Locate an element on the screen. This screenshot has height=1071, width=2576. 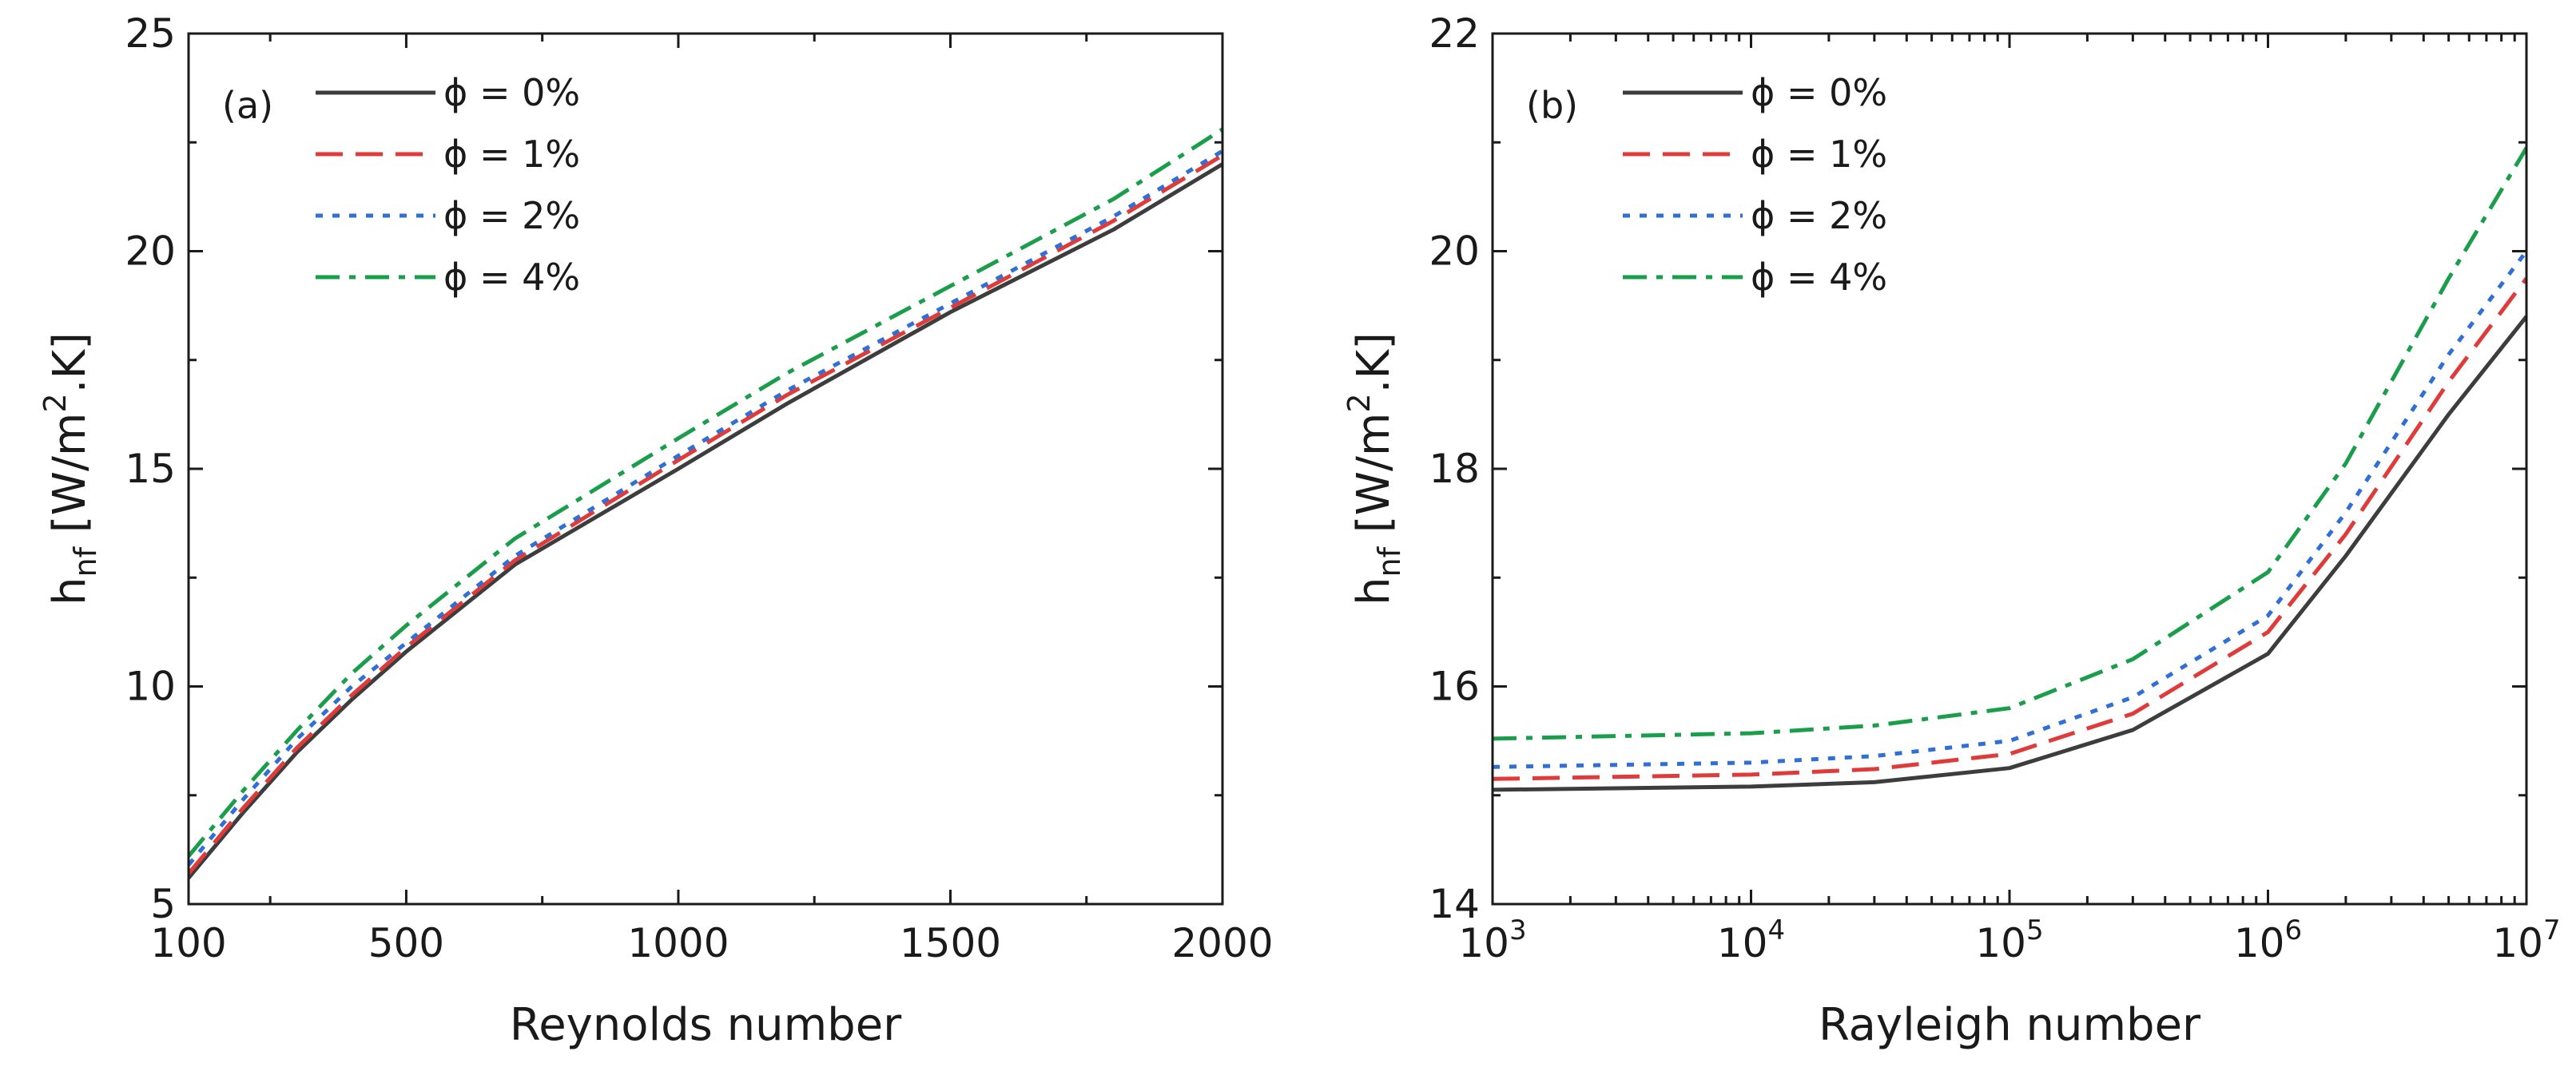
y-tick-label: 18 is located at coordinates (1454, 469).